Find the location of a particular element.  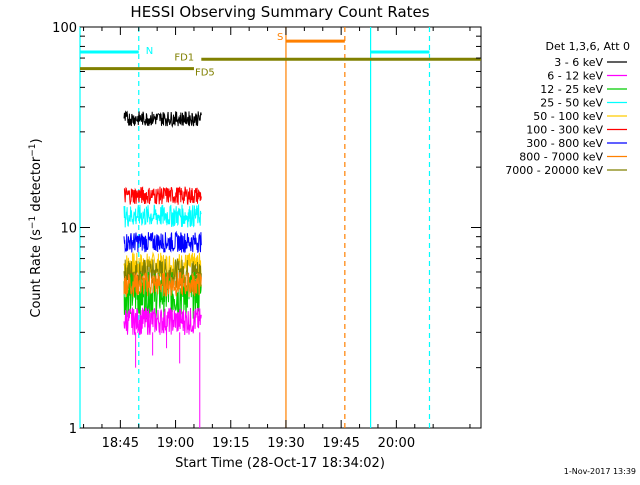

legend-label-1: 6 - 12 keV is located at coordinates (575, 76).